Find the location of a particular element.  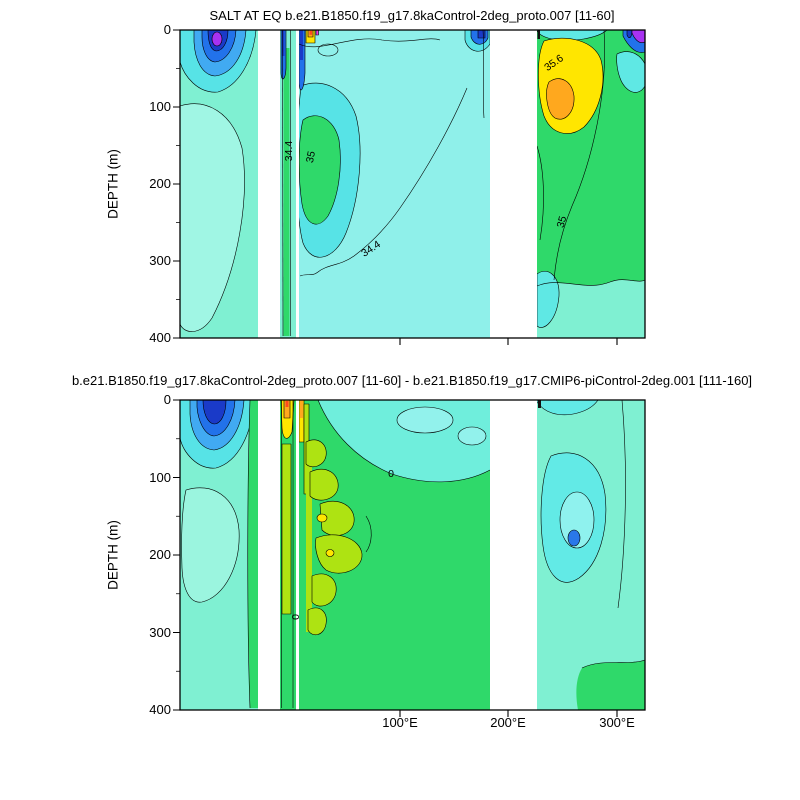

contour-label-zero-strip: 0 is located at coordinates (296, 617).